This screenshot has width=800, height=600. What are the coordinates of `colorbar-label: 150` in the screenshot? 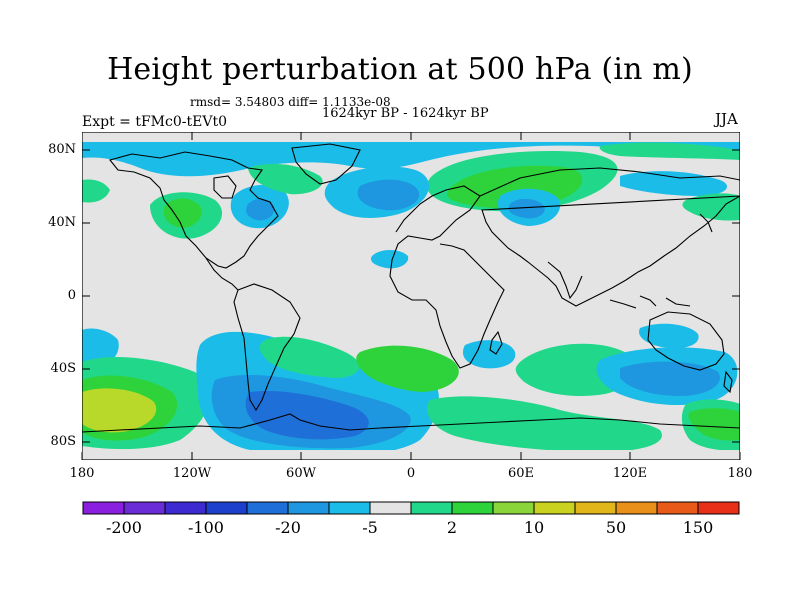 It's located at (698, 527).